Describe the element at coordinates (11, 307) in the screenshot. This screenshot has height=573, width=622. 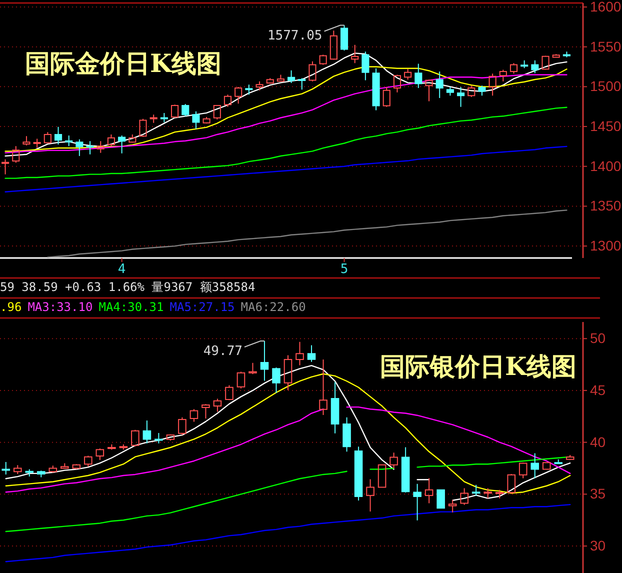
I see `text: .96` at that location.